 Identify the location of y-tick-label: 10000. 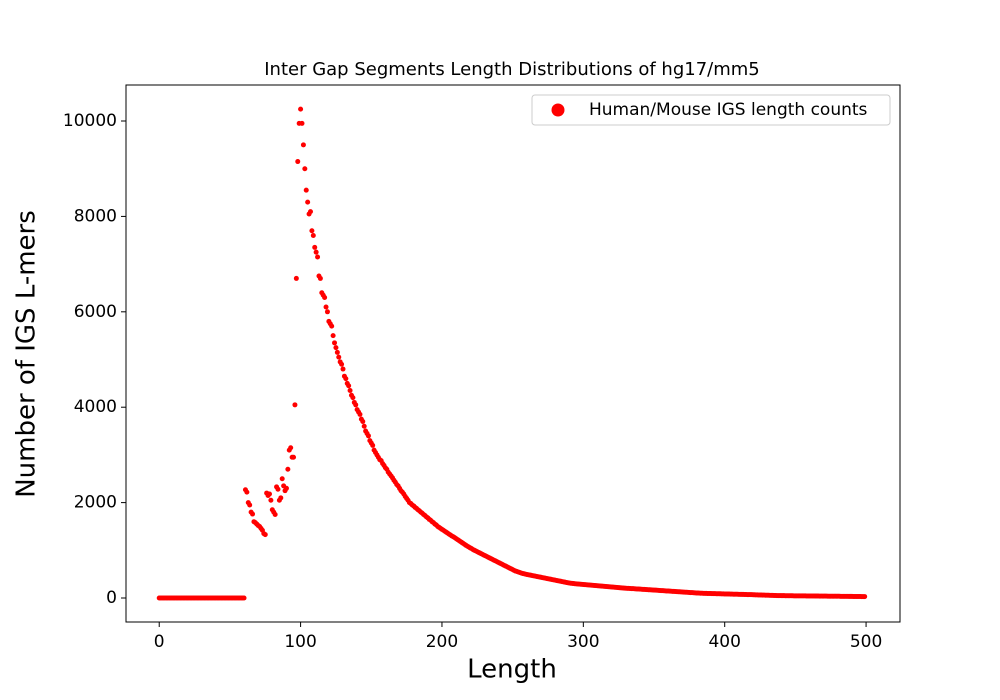
(90, 121).